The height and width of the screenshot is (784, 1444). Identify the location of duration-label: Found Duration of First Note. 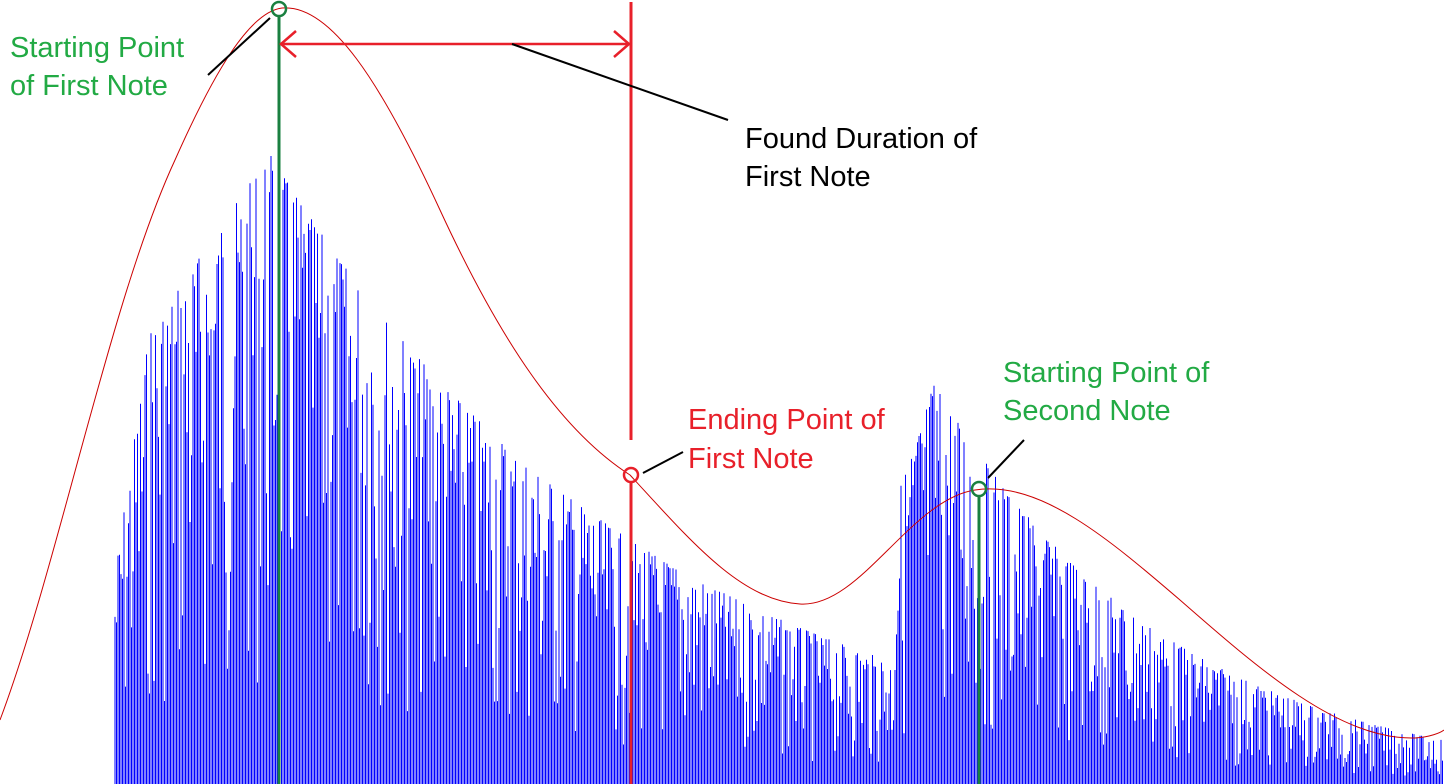
(865, 158).